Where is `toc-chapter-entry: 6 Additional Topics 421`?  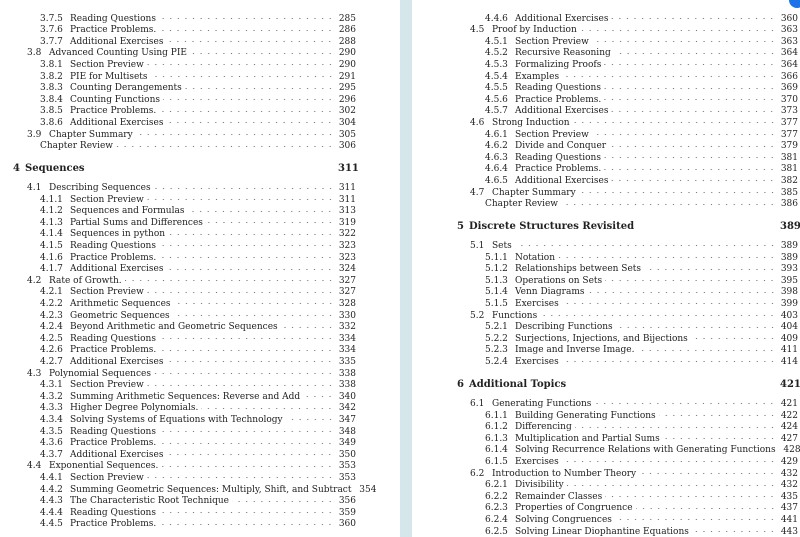 toc-chapter-entry: 6 Additional Topics 421 is located at coordinates (606, 382).